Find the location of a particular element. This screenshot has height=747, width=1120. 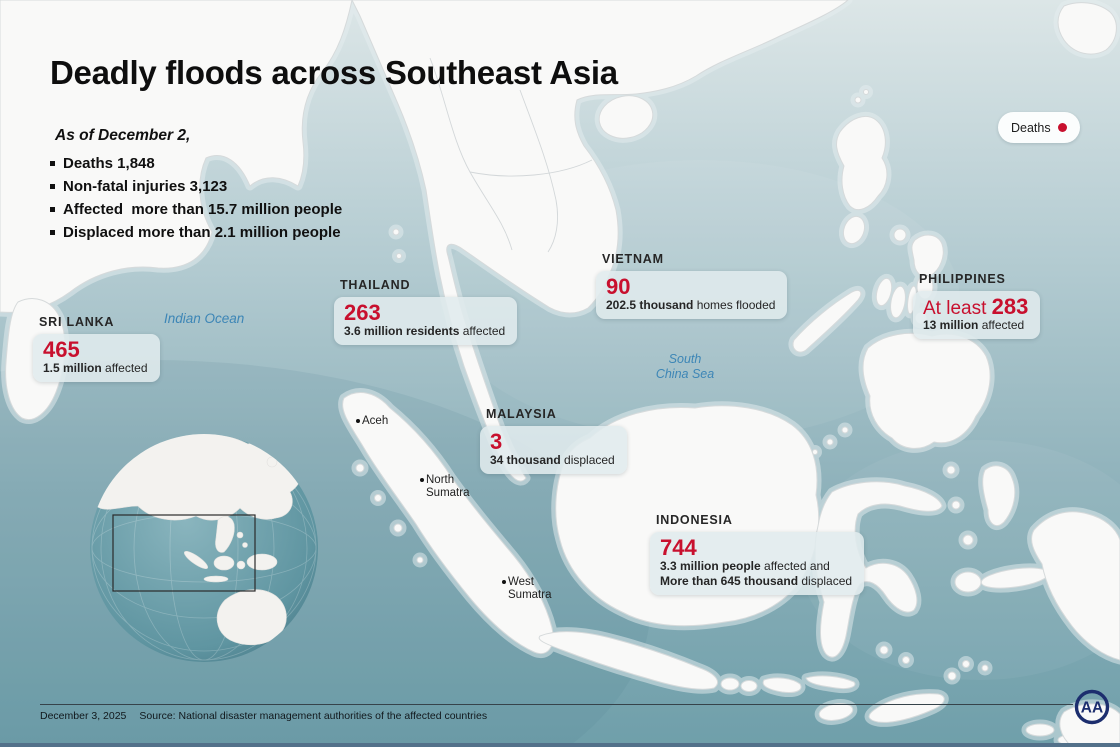

anadolu-agency-logo: AA is located at coordinates (1092, 707).